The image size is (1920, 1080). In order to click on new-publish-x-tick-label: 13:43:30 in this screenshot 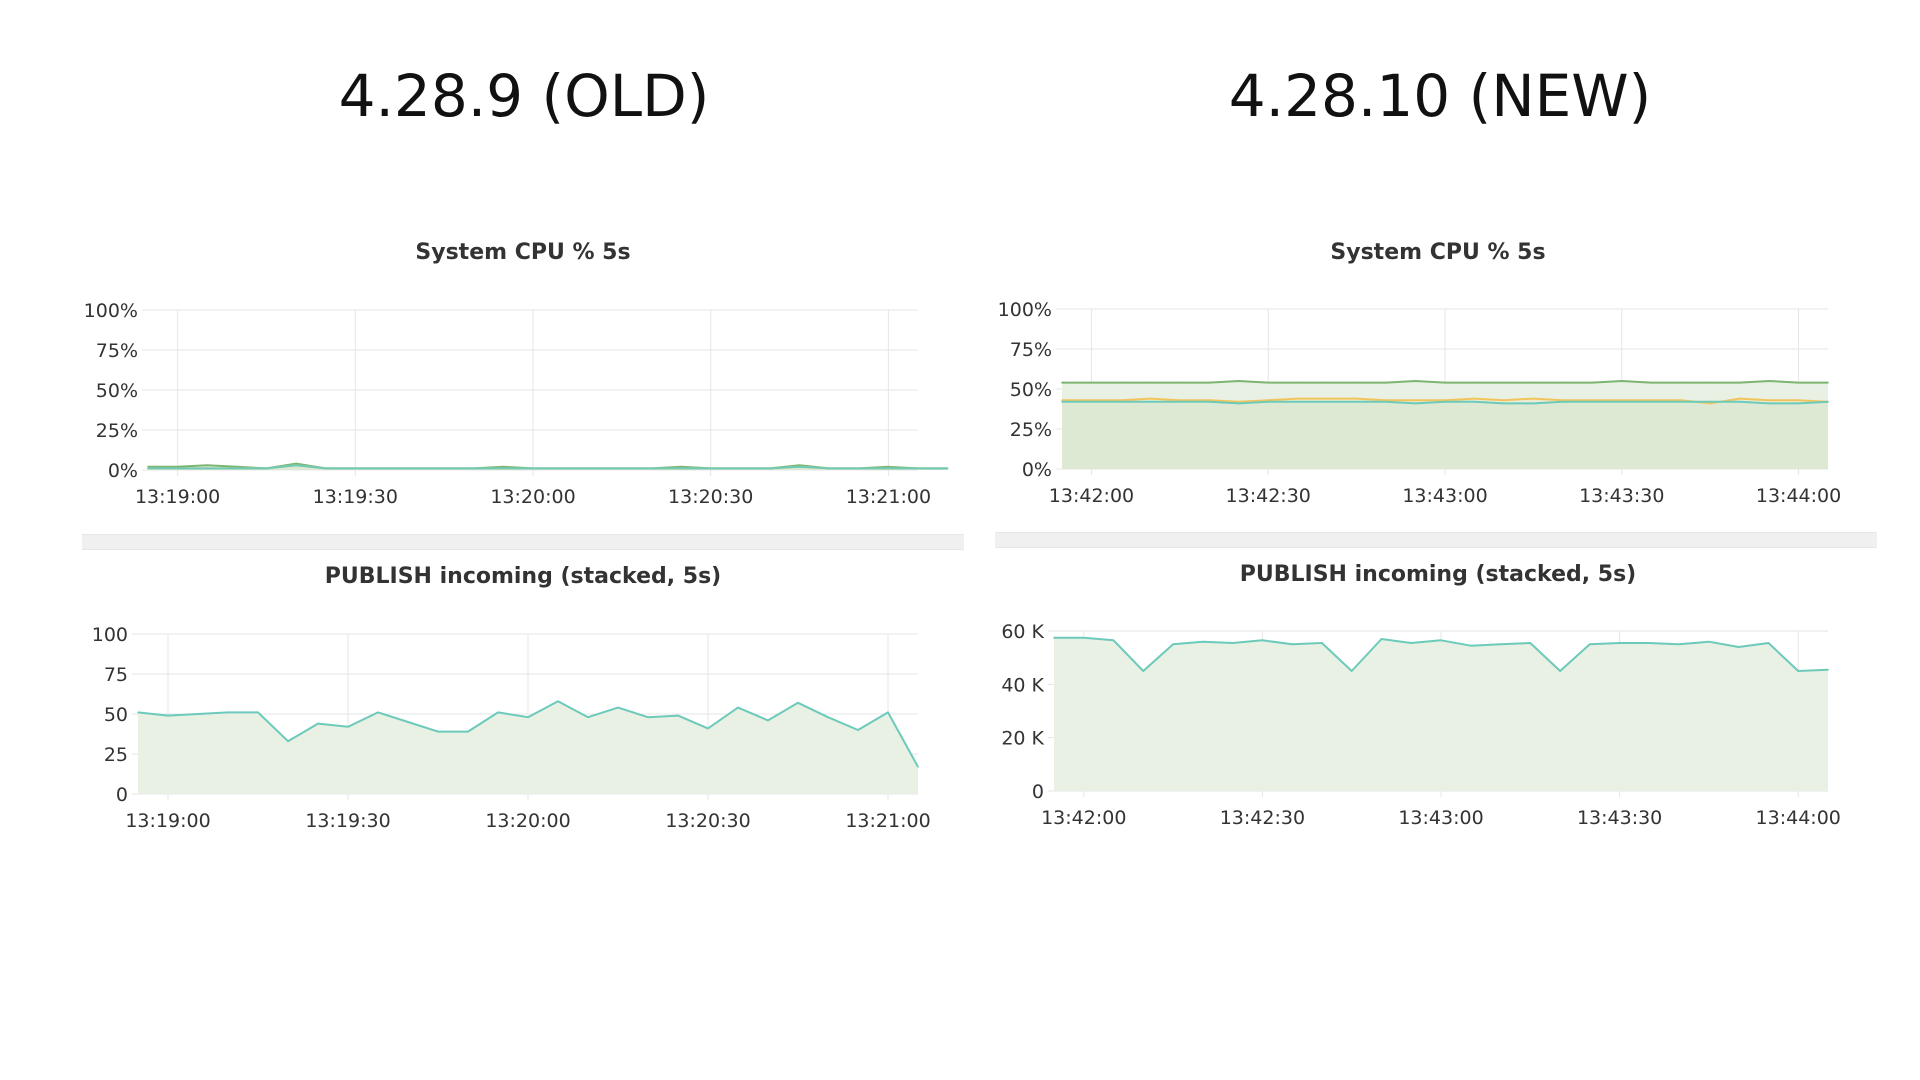, I will do `click(1619, 818)`.